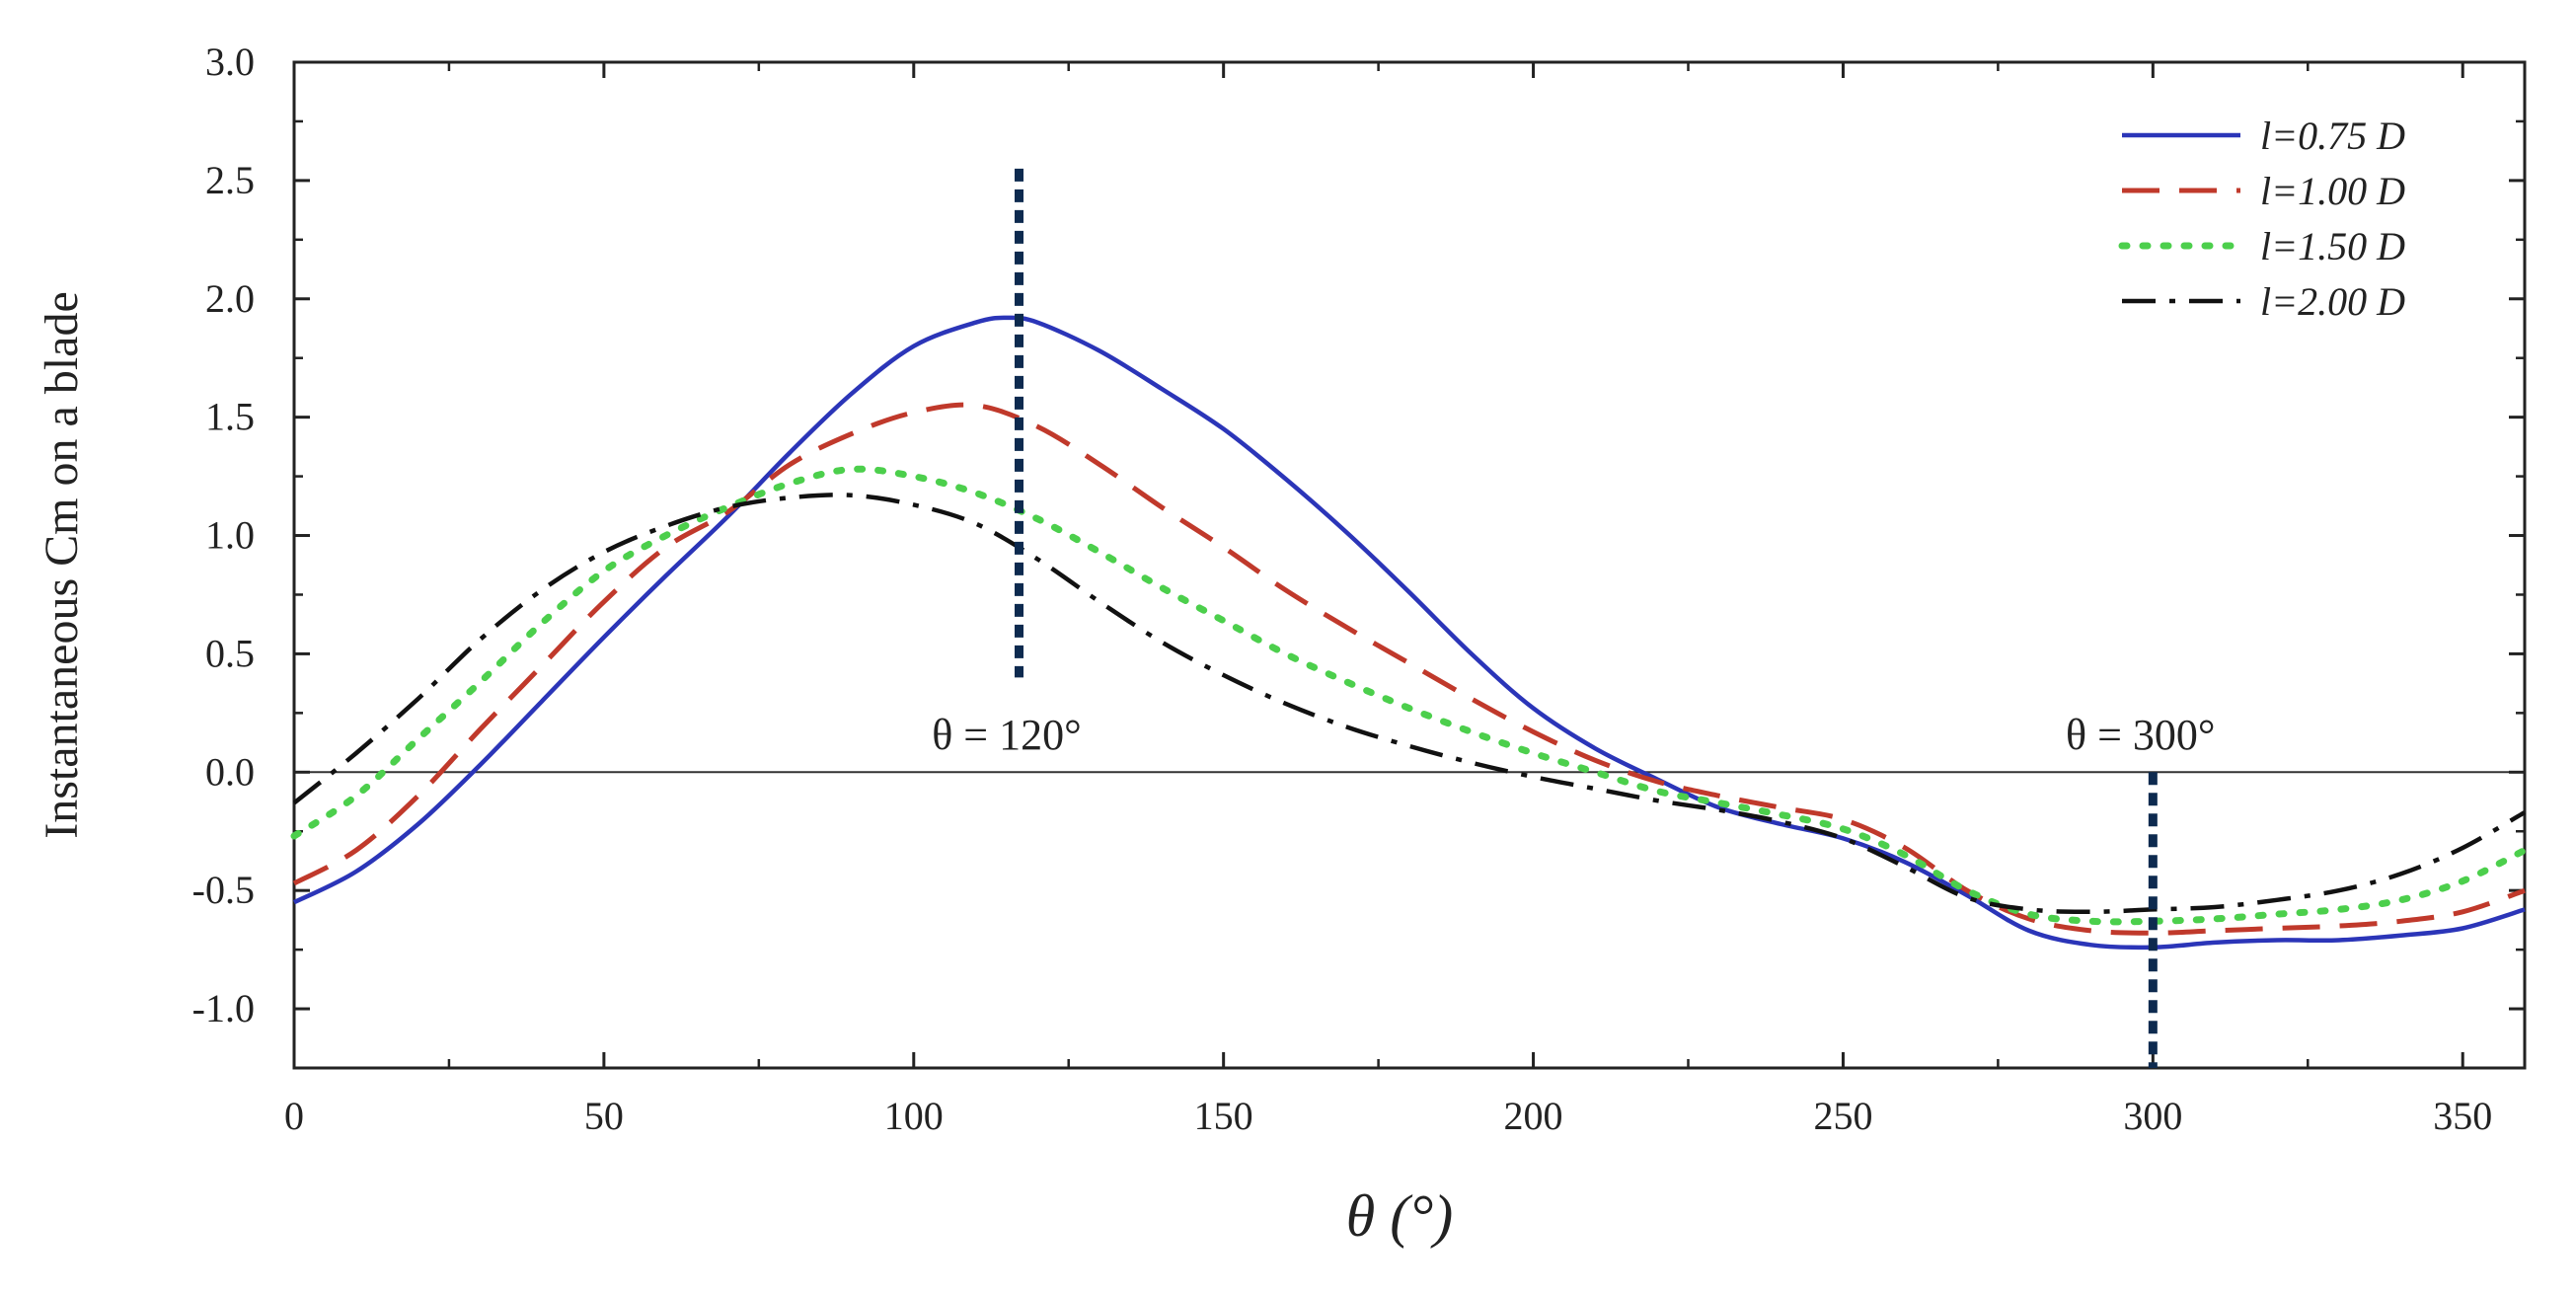 The width and height of the screenshot is (2576, 1295). What do you see at coordinates (230, 653) in the screenshot?
I see `y-tick-label: 0.5` at bounding box center [230, 653].